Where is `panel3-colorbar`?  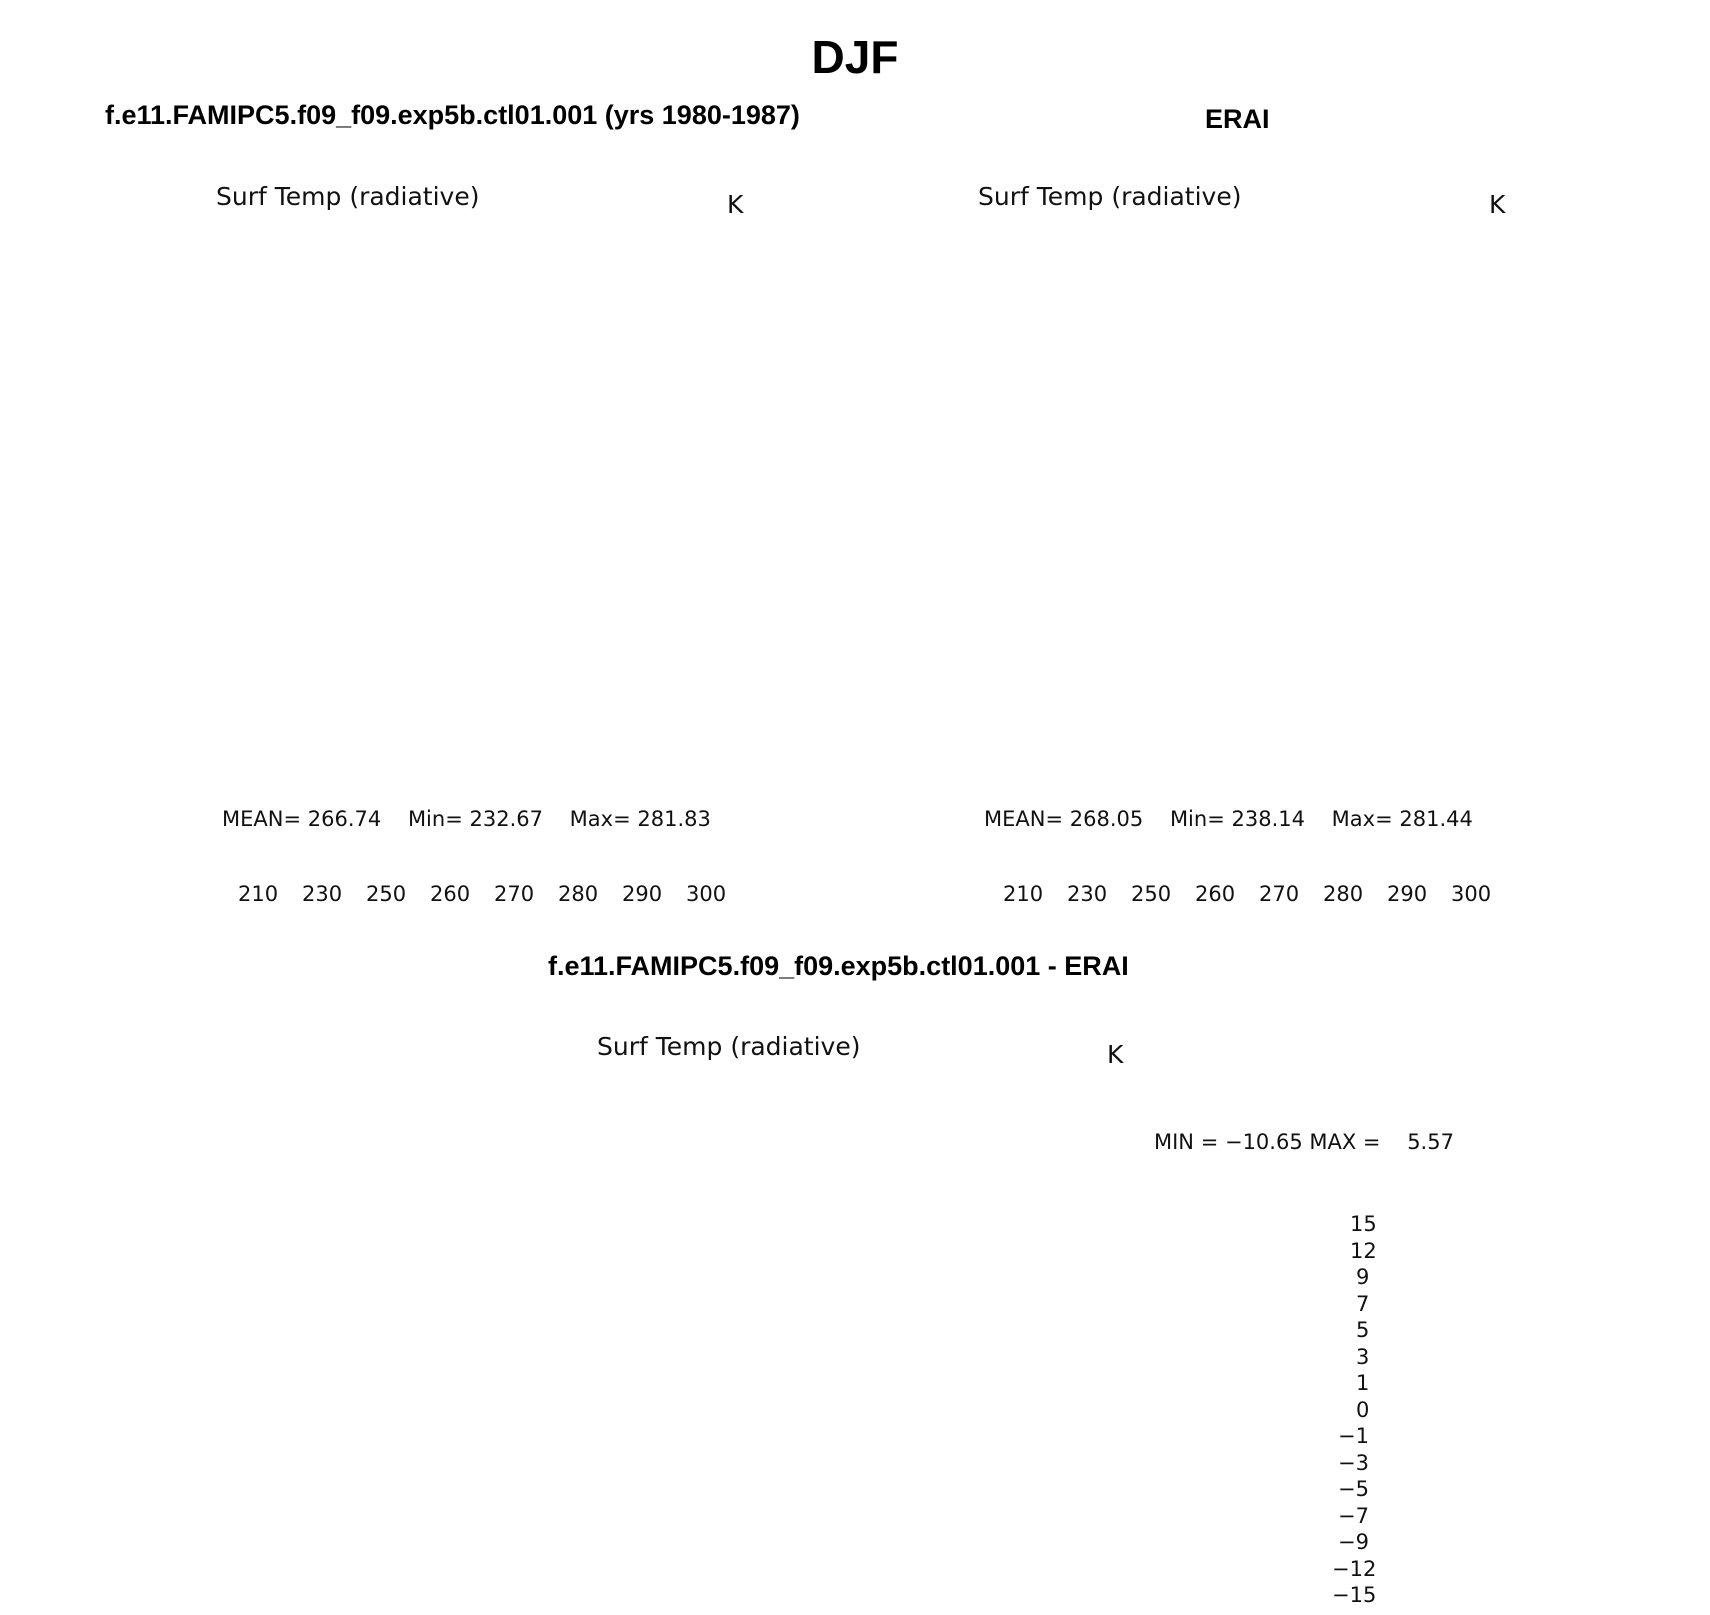
panel3-colorbar is located at coordinates (1302, 1403).